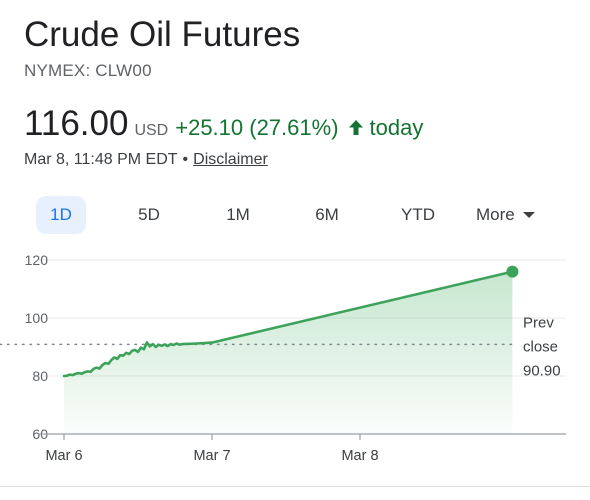 The width and height of the screenshot is (590, 500). Describe the element at coordinates (516, 215) in the screenshot. I see `tab-more: More` at that location.